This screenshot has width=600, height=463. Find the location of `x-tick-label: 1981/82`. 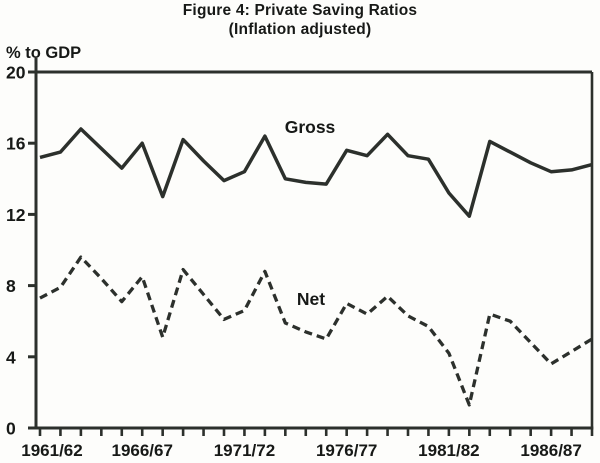

x-tick-label: 1981/82 is located at coordinates (448, 450).